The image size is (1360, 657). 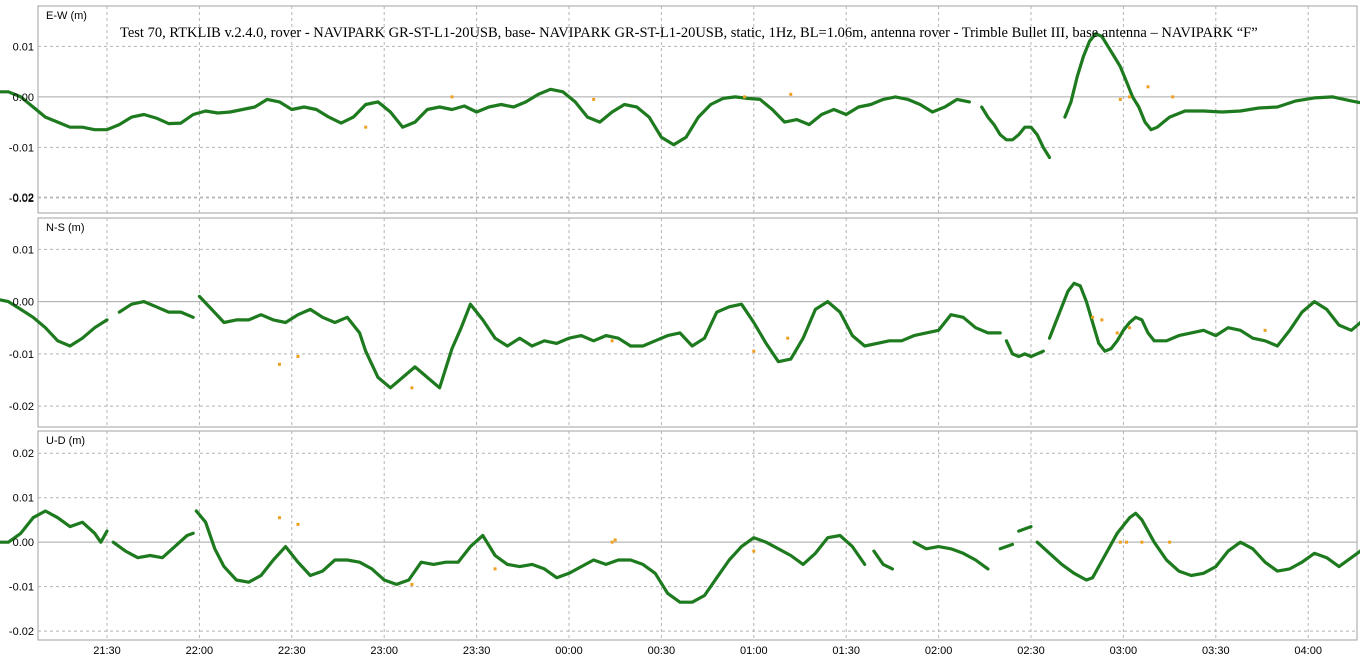 I want to click on n-s-ytick-label: 0.02, so click(x=23, y=198).